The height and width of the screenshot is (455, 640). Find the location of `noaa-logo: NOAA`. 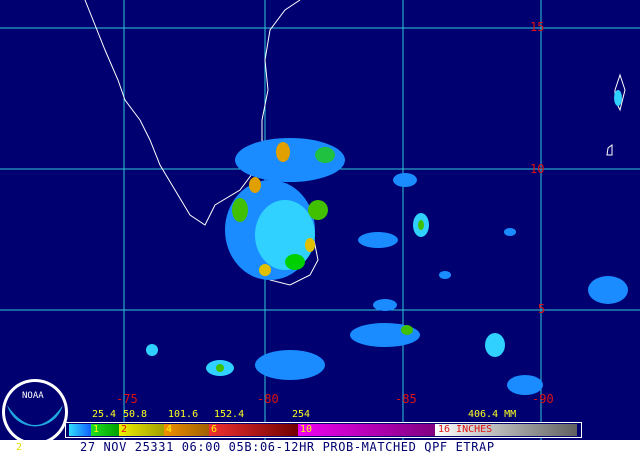

noaa-logo: NOAA is located at coordinates (35, 412).